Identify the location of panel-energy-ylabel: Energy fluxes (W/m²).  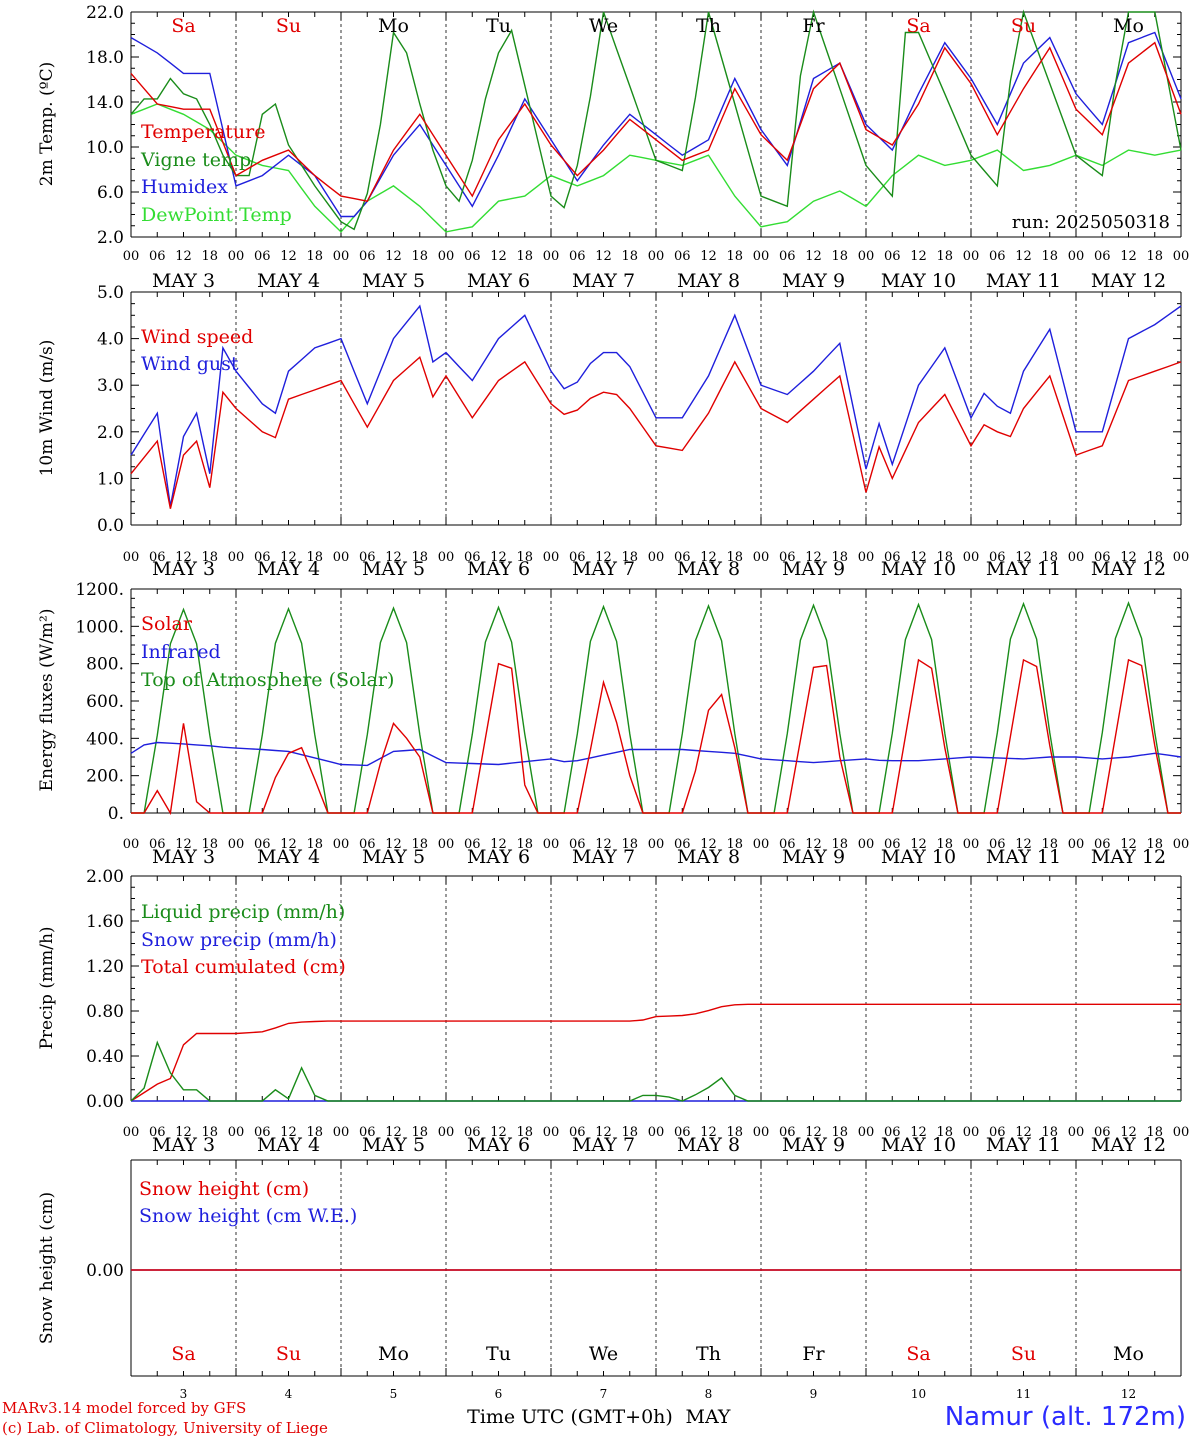
(47, 700).